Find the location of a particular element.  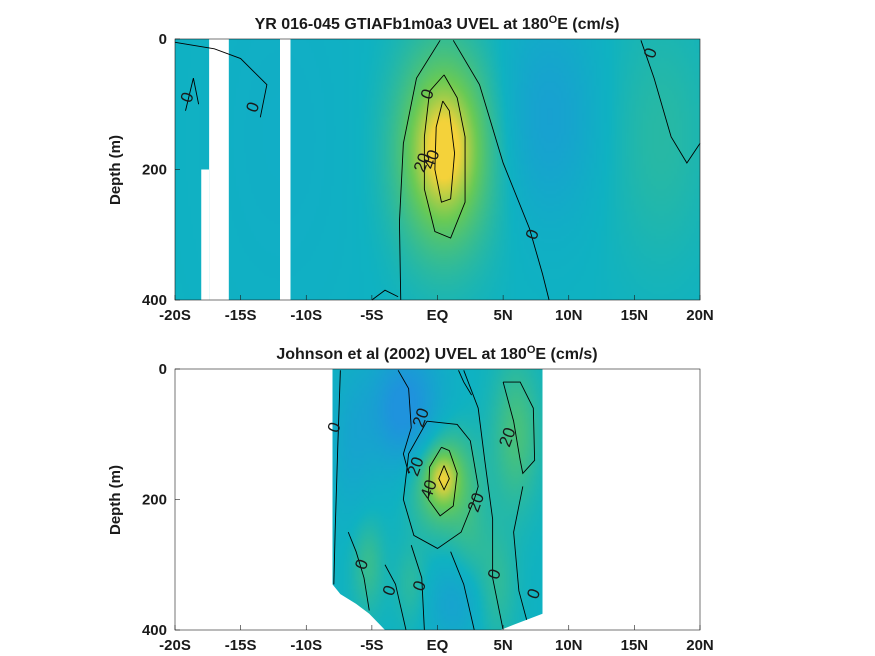

top-panel-ylabel: Depth (m) is located at coordinates (115, 170).